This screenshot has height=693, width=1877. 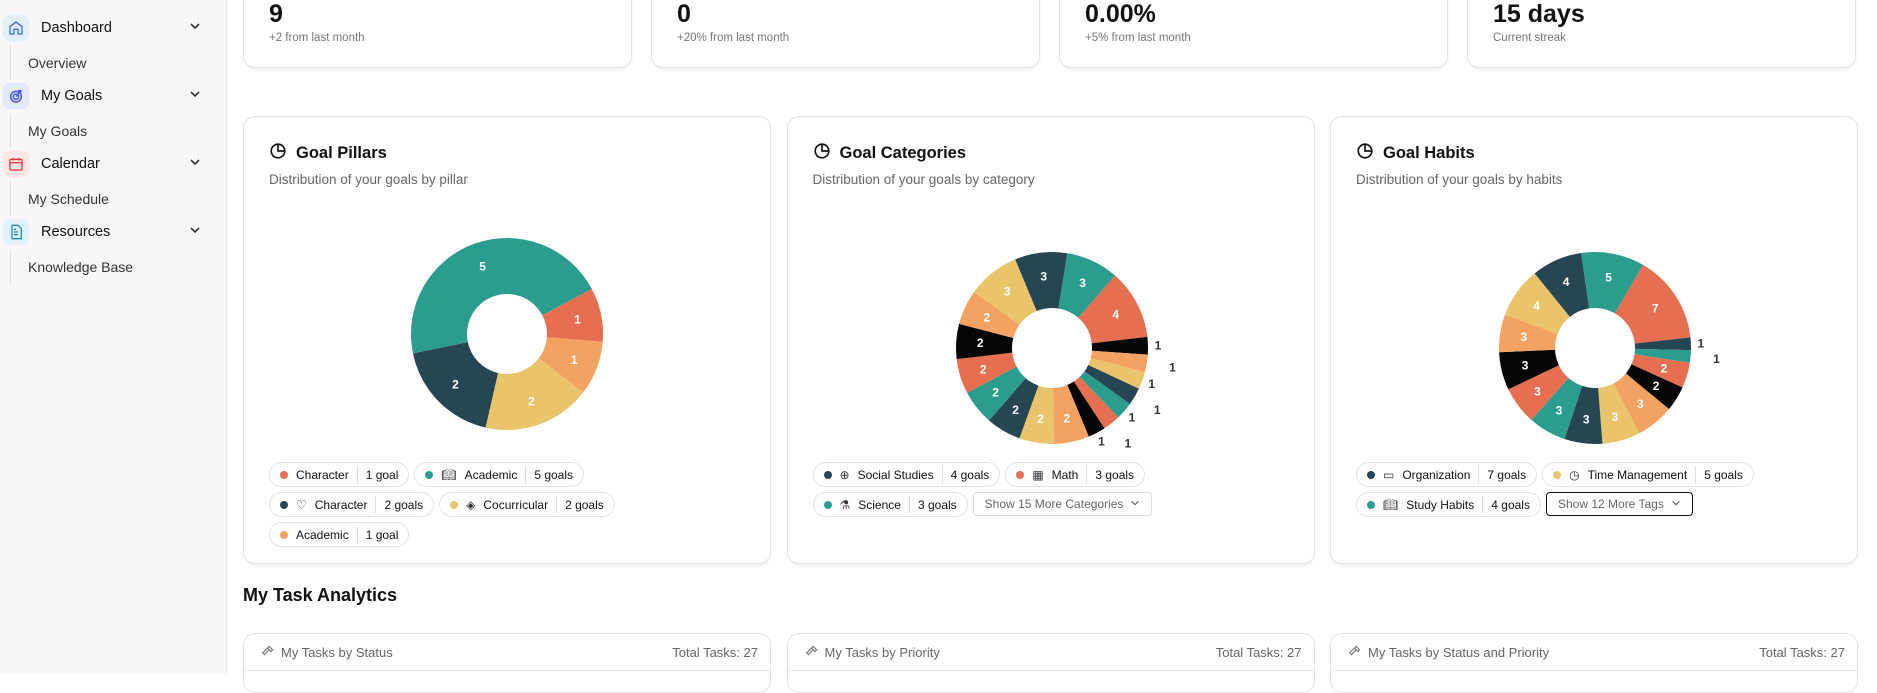 What do you see at coordinates (1448, 504) in the screenshot?
I see `legend-item: 📖︎ Study Habits 4 goals` at bounding box center [1448, 504].